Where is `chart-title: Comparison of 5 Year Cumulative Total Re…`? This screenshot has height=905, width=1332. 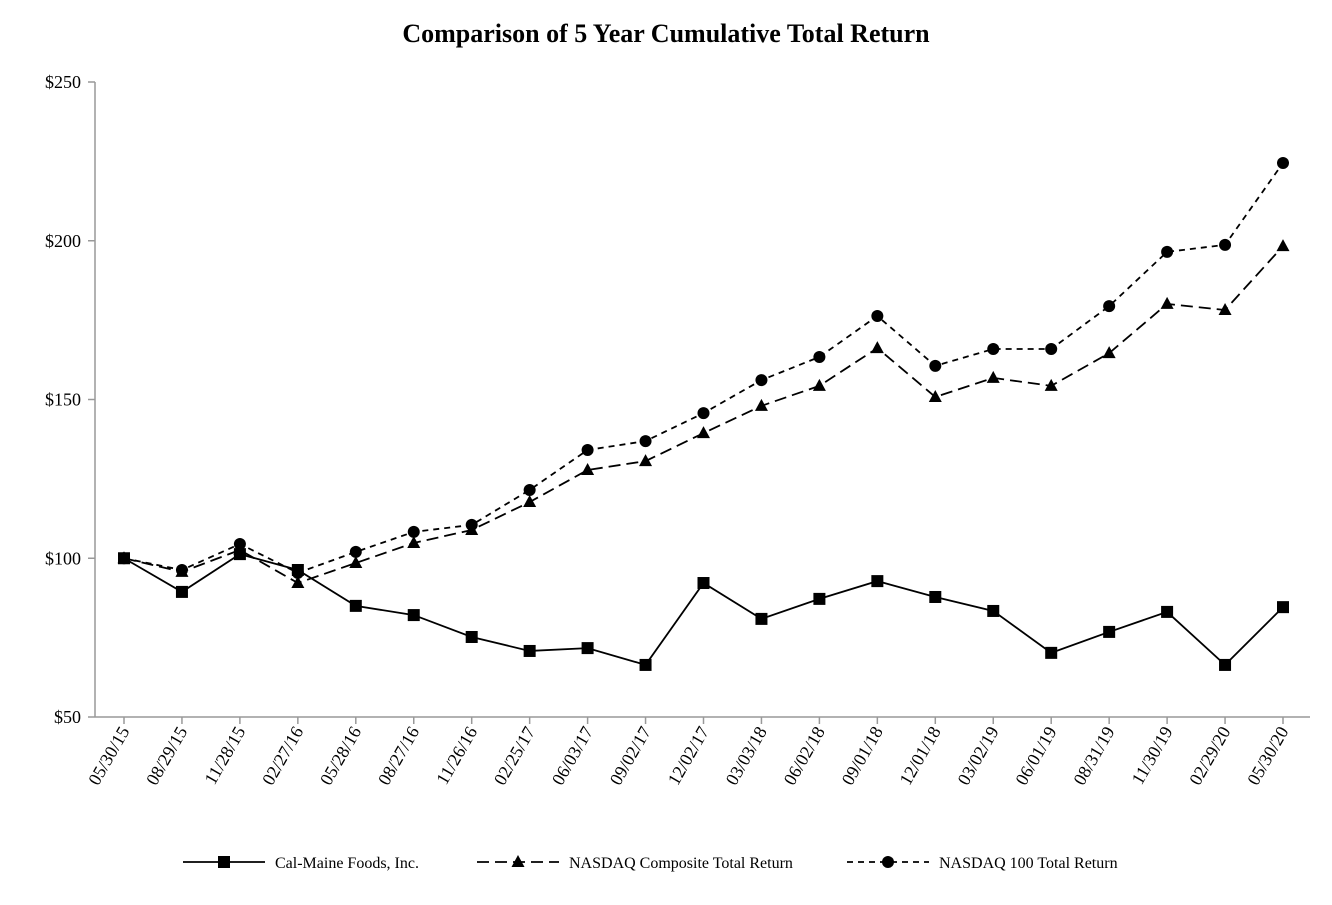 chart-title: Comparison of 5 Year Cumulative Total Re… is located at coordinates (666, 33).